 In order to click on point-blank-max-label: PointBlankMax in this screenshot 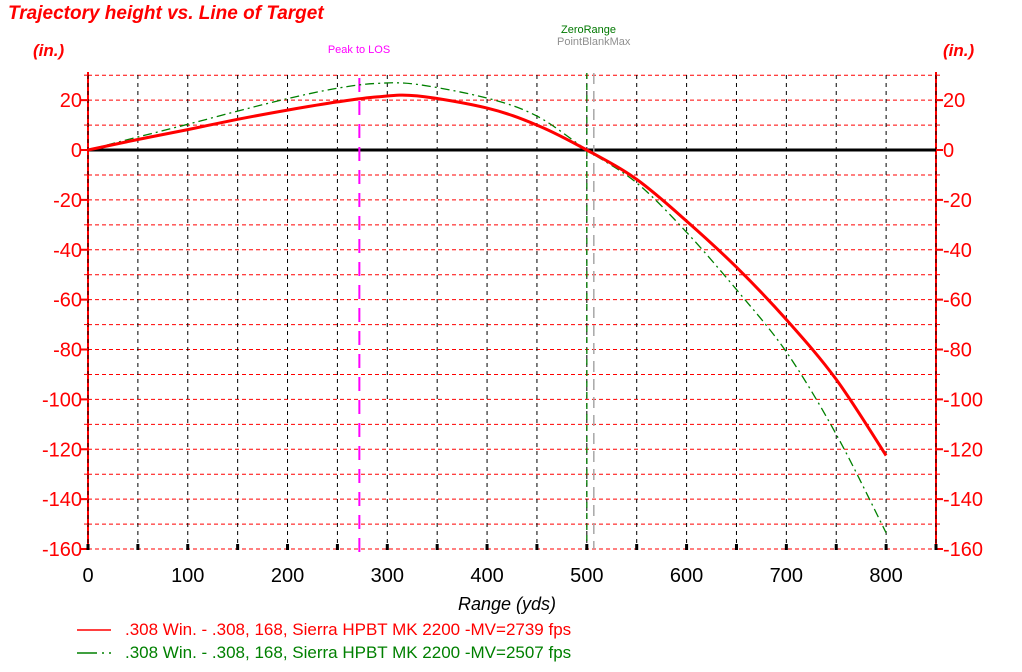, I will do `click(594, 42)`.